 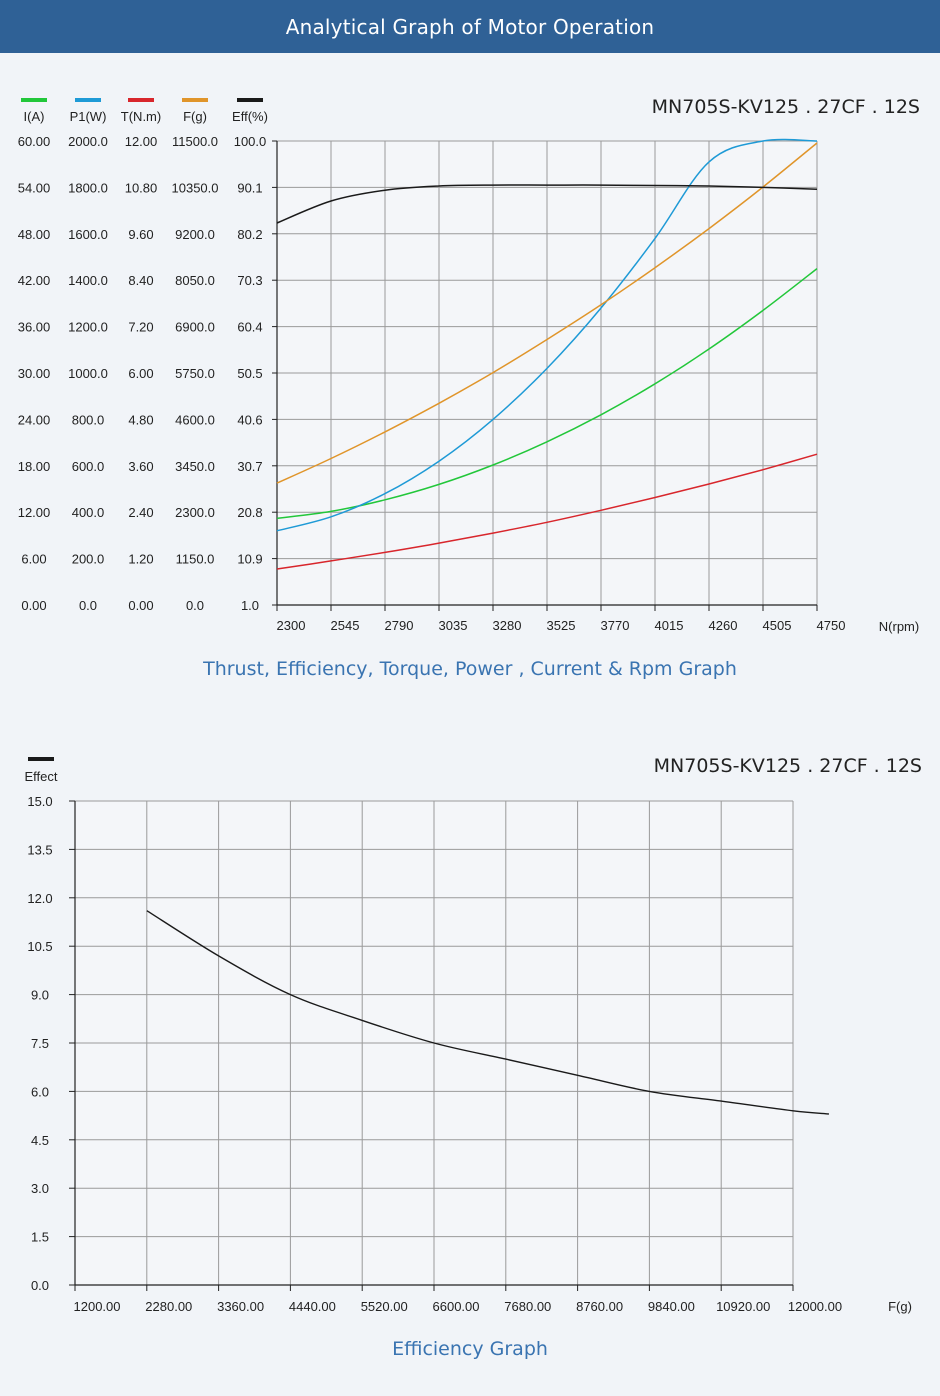 I want to click on legend-label-f: F(g), so click(x=195, y=116).